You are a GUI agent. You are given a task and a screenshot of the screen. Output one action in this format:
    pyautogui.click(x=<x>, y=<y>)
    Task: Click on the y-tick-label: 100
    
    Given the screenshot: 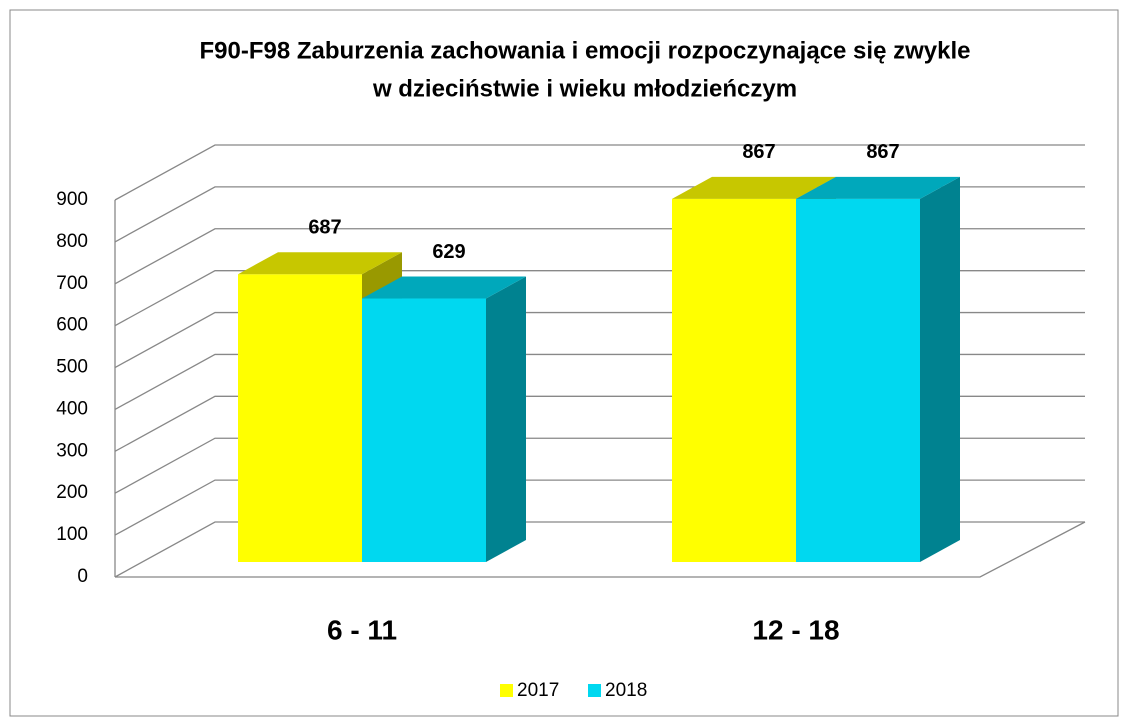 What is the action you would take?
    pyautogui.click(x=72, y=534)
    